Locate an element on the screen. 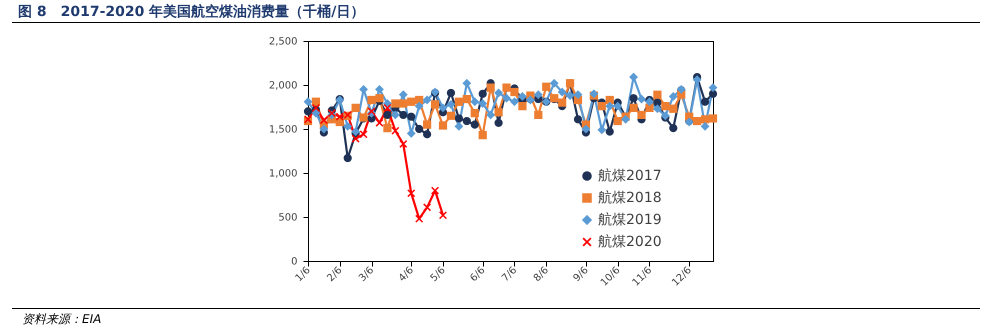 The height and width of the screenshot is (331, 992). text: 资料来源：EIA is located at coordinates (62, 319).